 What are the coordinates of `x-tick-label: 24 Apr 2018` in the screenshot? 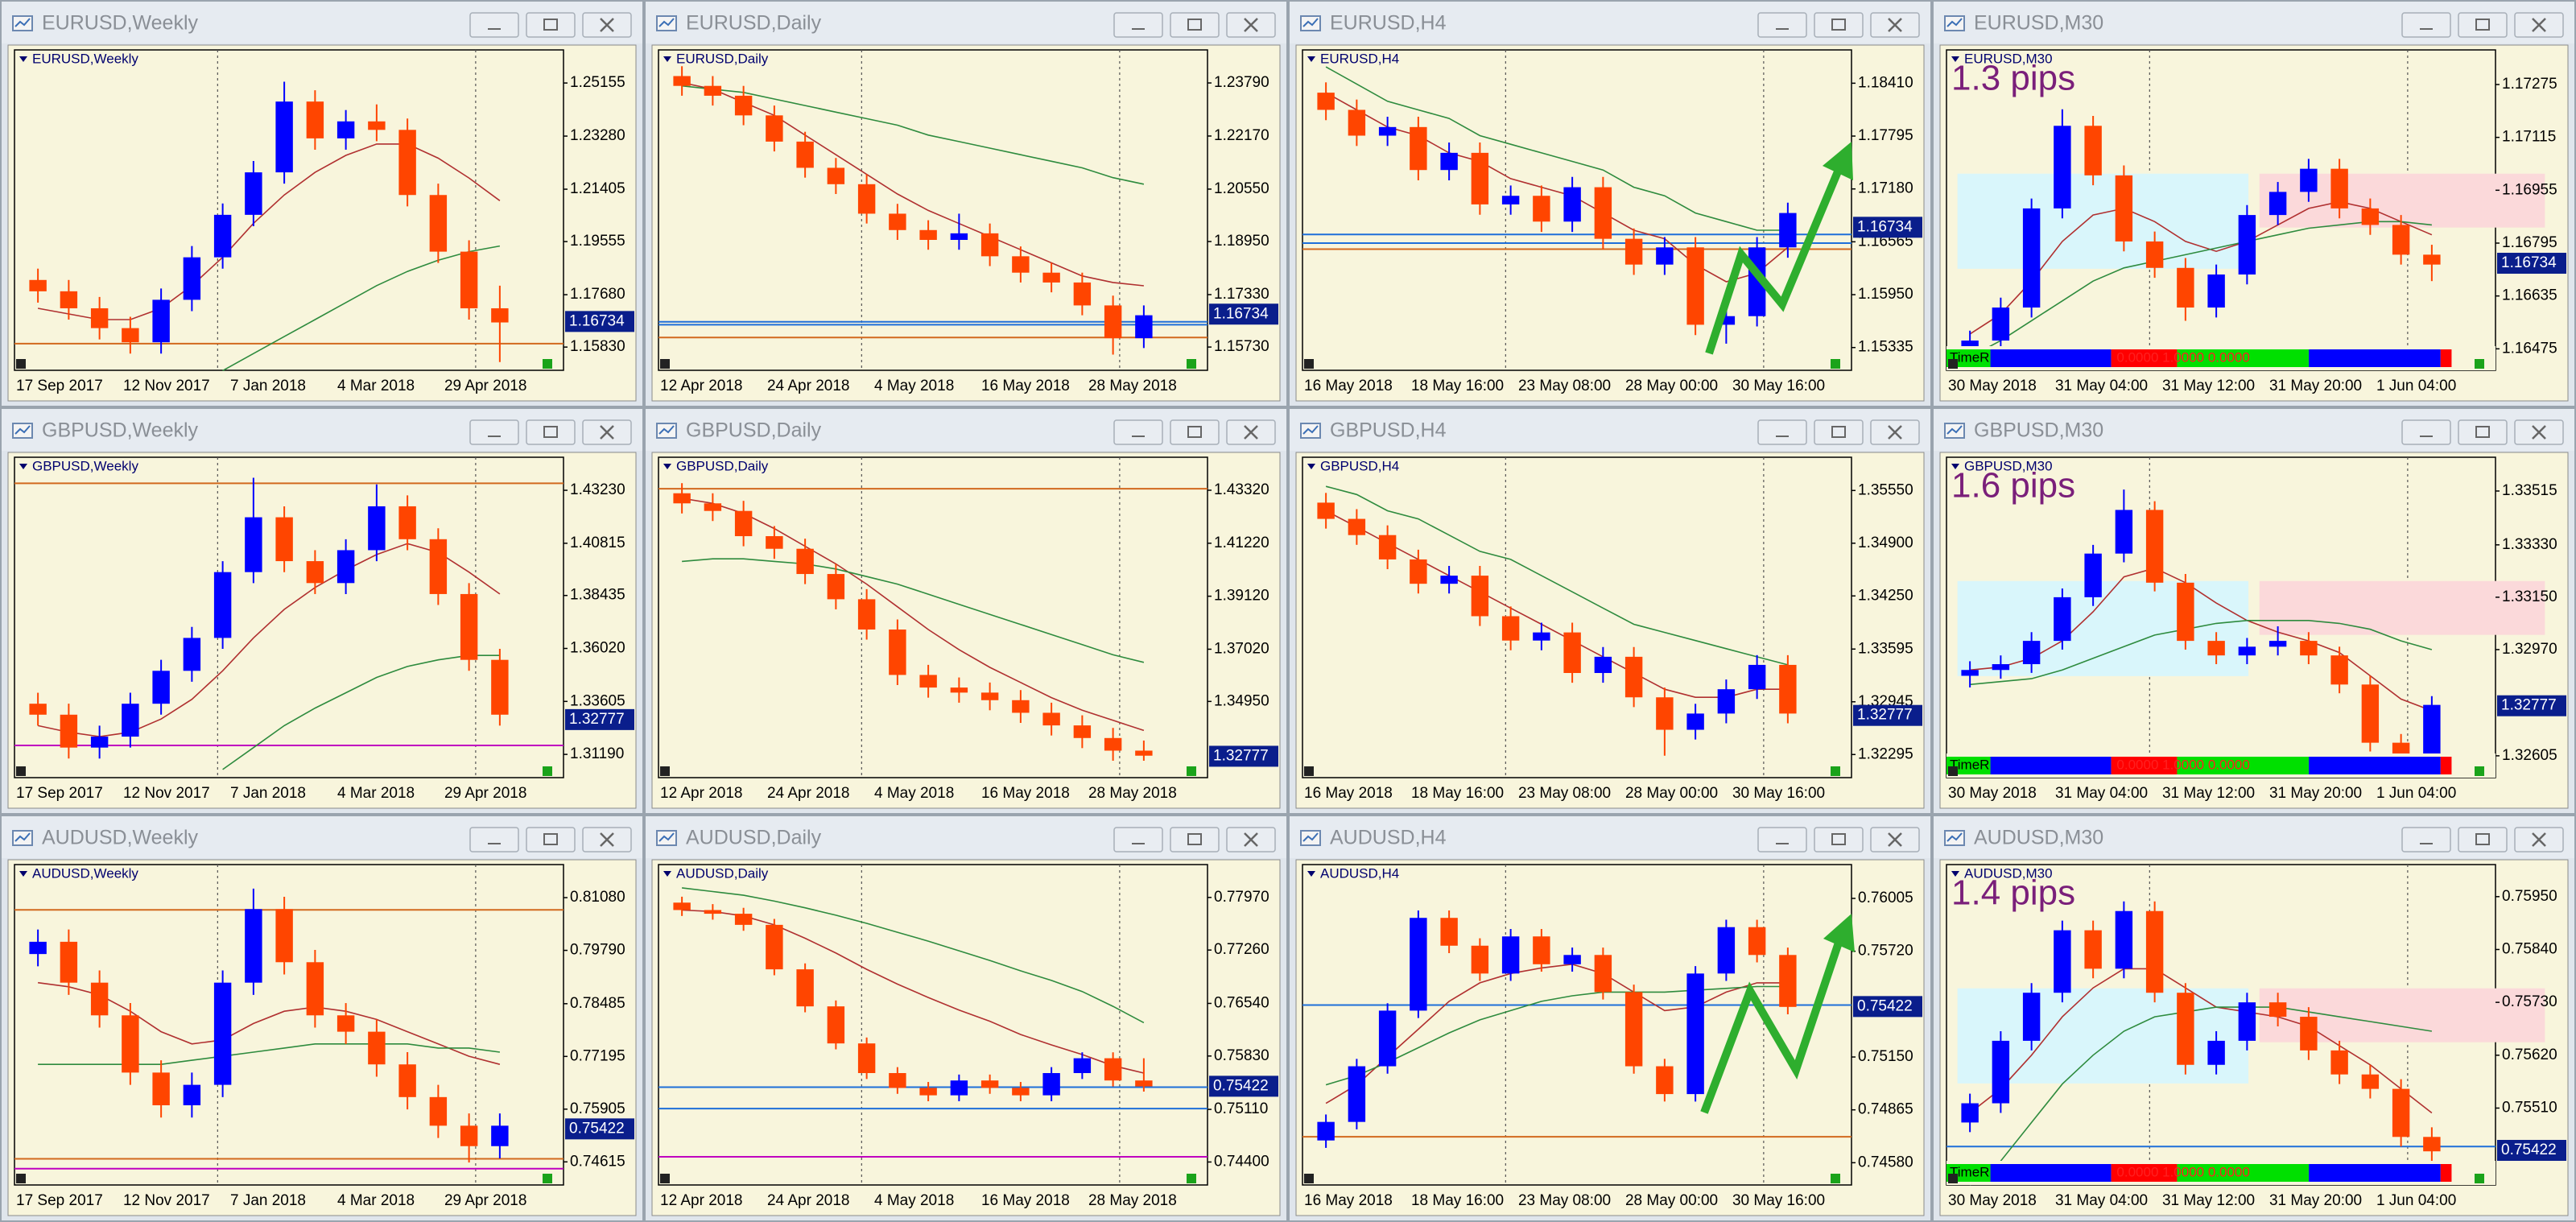 It's located at (808, 1201).